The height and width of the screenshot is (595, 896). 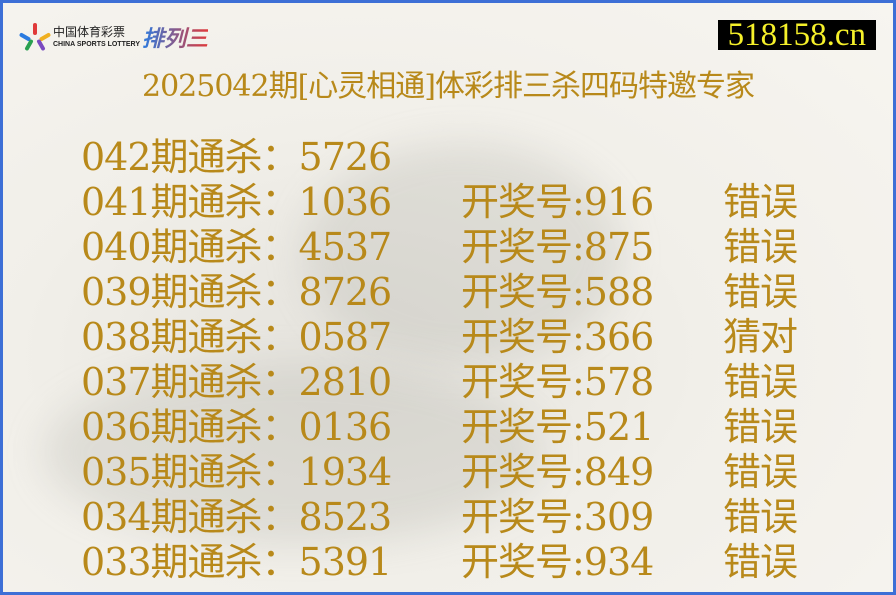 What do you see at coordinates (439, 292) in the screenshot?
I see `list-item: 039期通杀：8726 开奖号:588 错误` at bounding box center [439, 292].